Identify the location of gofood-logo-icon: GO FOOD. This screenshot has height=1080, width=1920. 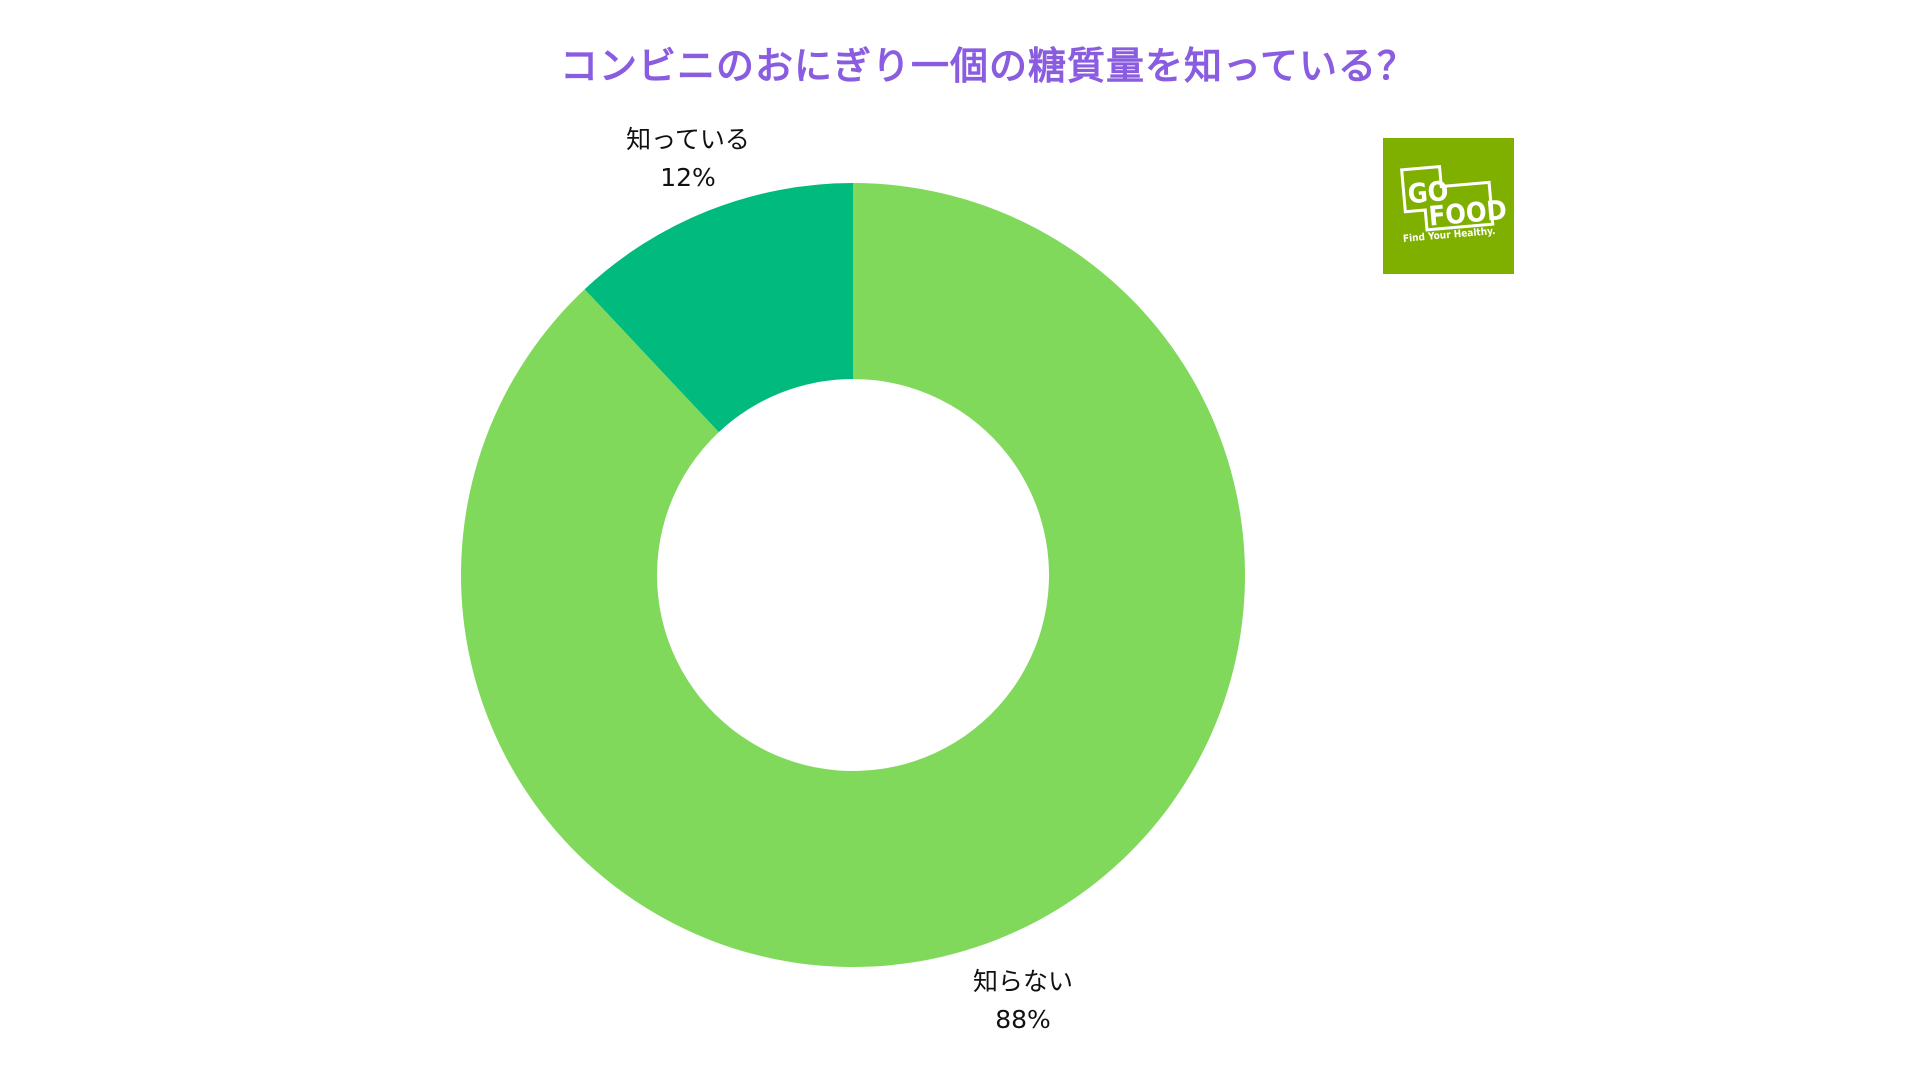
(1454, 198).